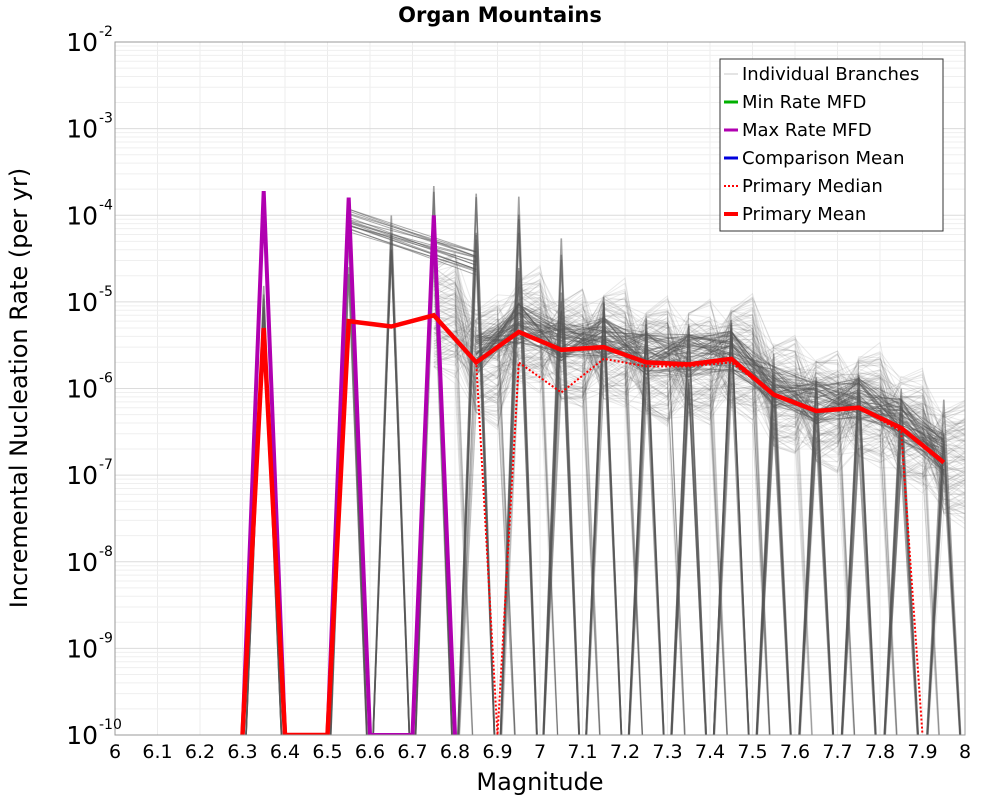 The image size is (1000, 800). Describe the element at coordinates (500, 15) in the screenshot. I see `chart-title: Organ Mountains` at that location.